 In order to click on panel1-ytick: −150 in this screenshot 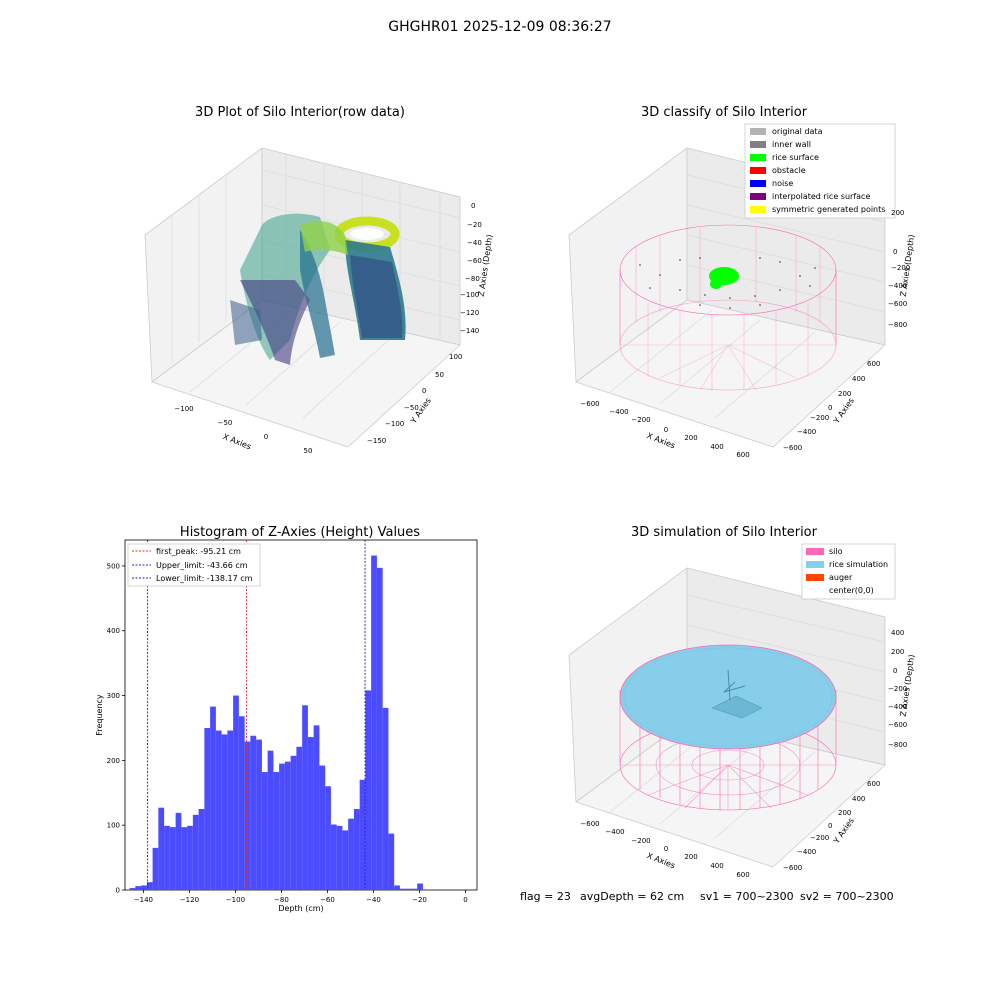, I will do `click(376, 441)`.